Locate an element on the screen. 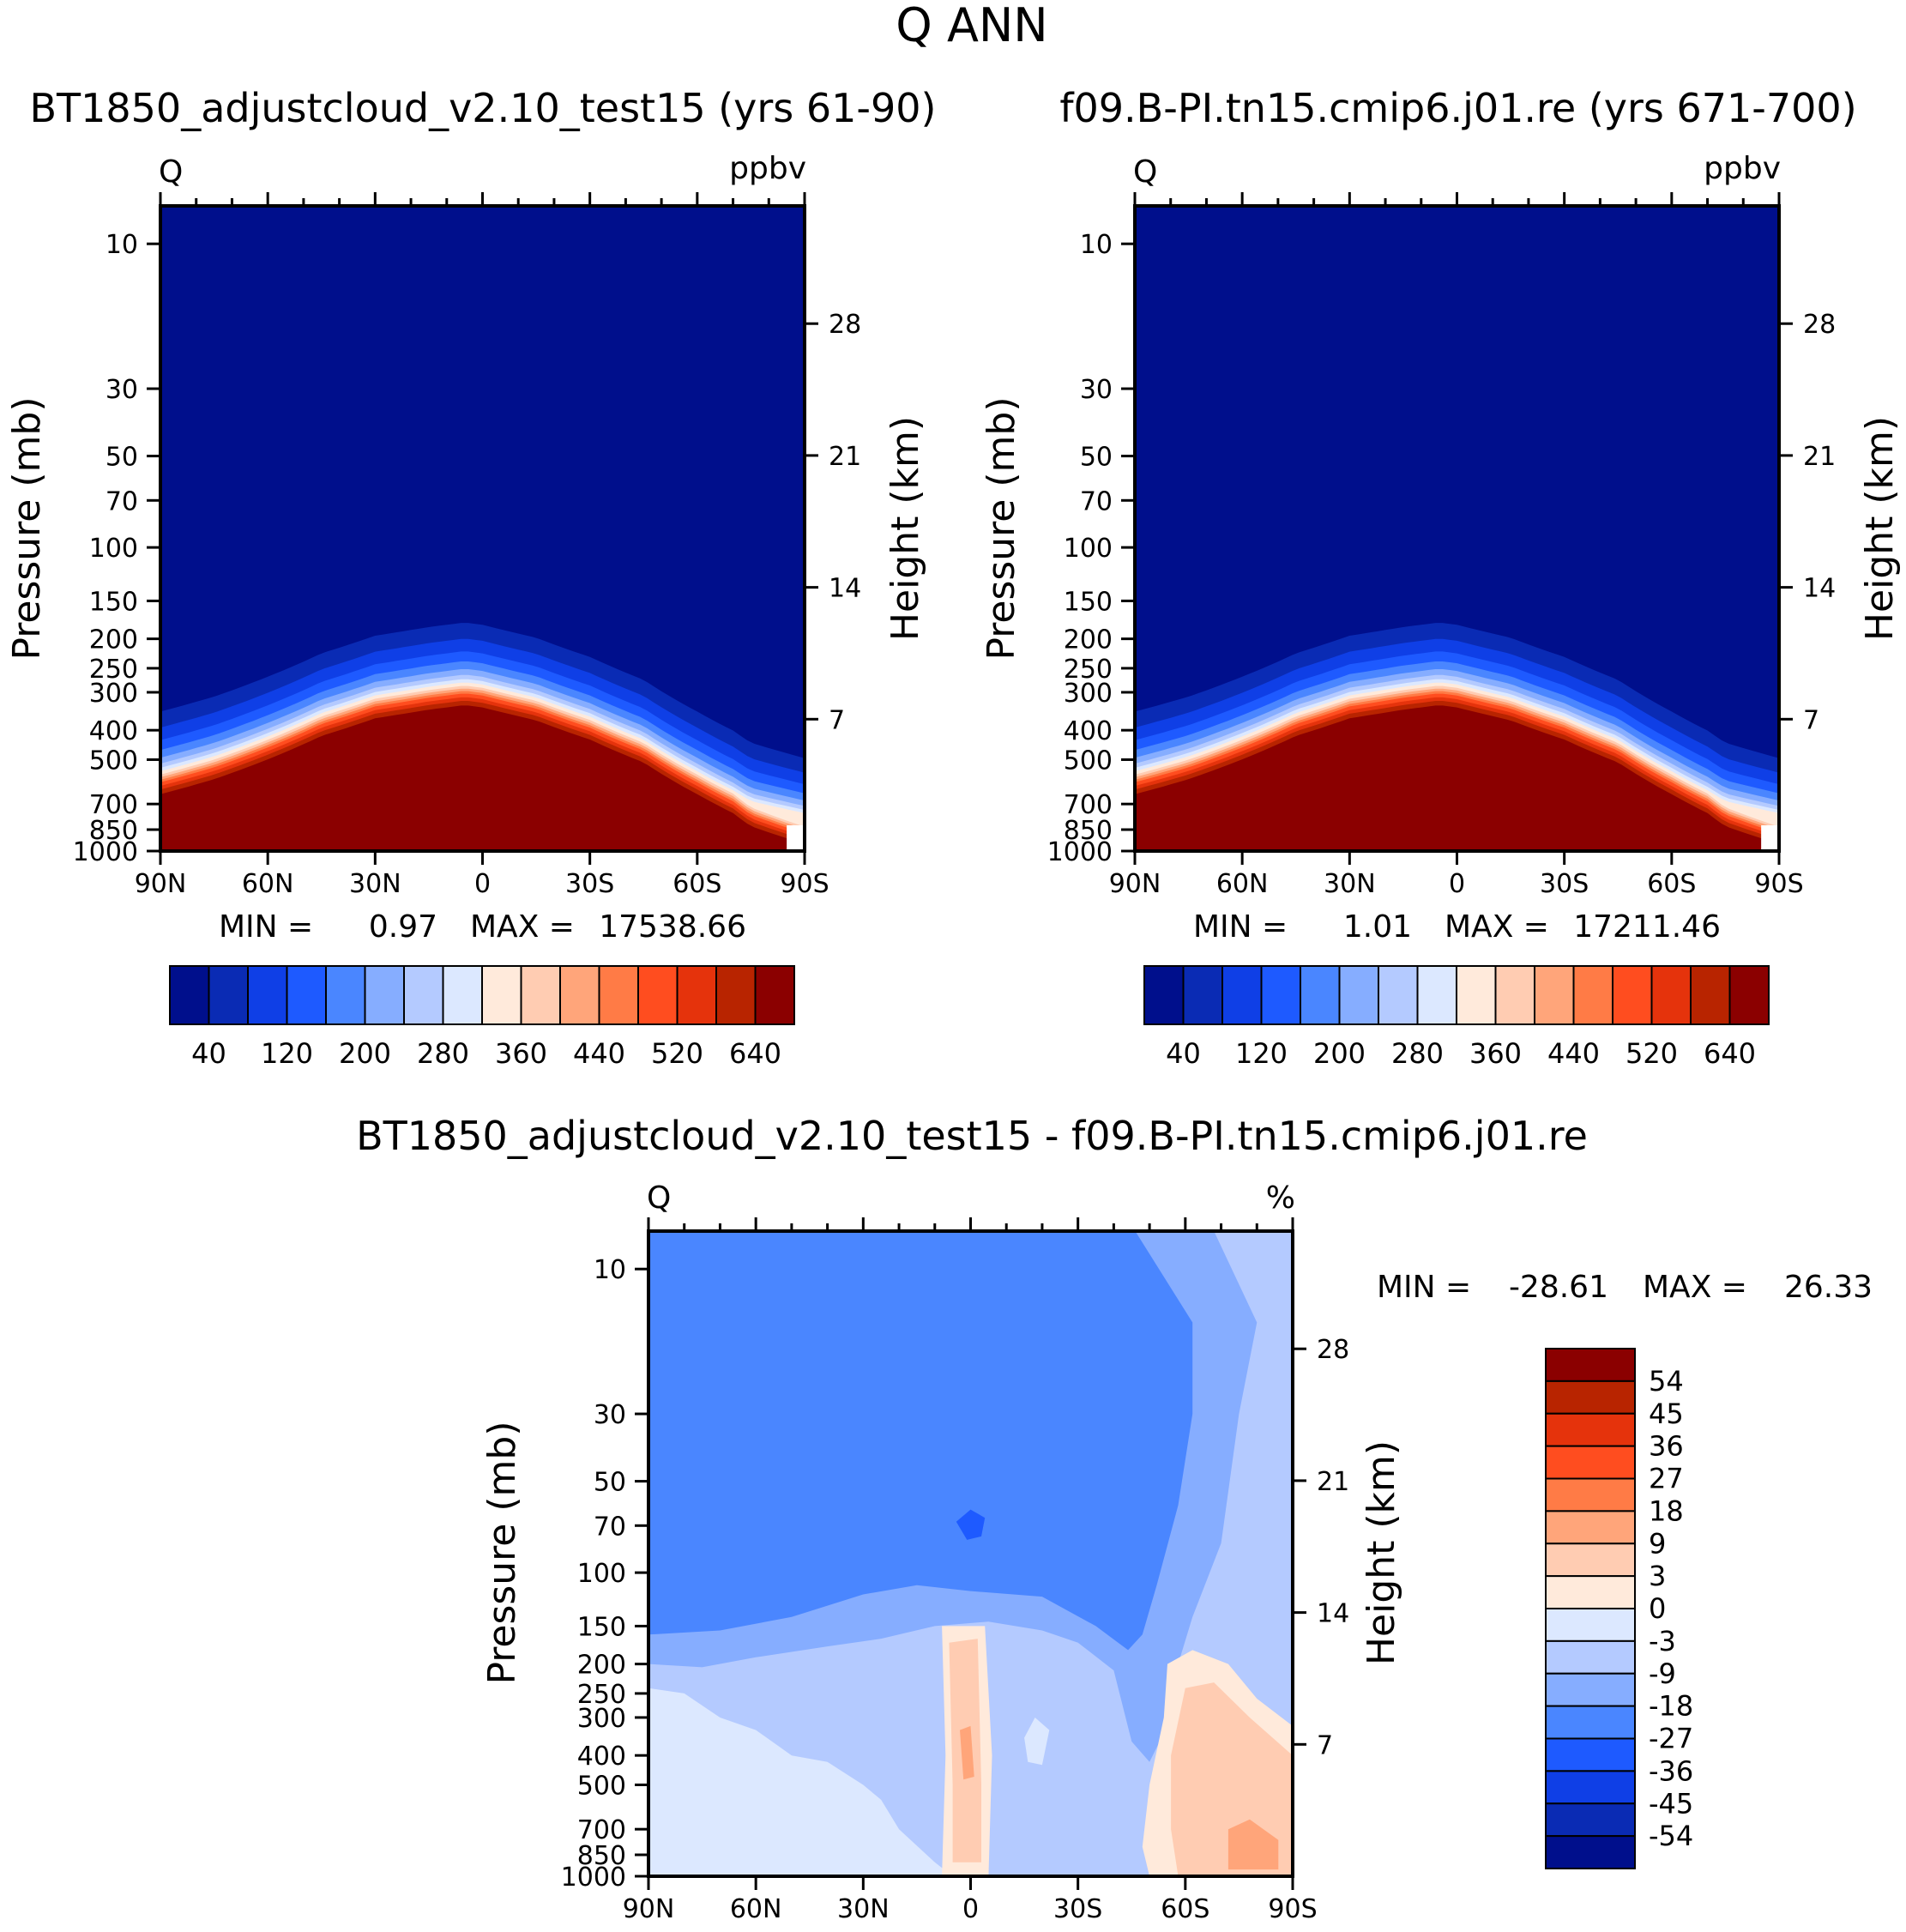  panel-a-colorbar: 40 120 200 280 360 440 520 640 is located at coordinates (482, 1017).